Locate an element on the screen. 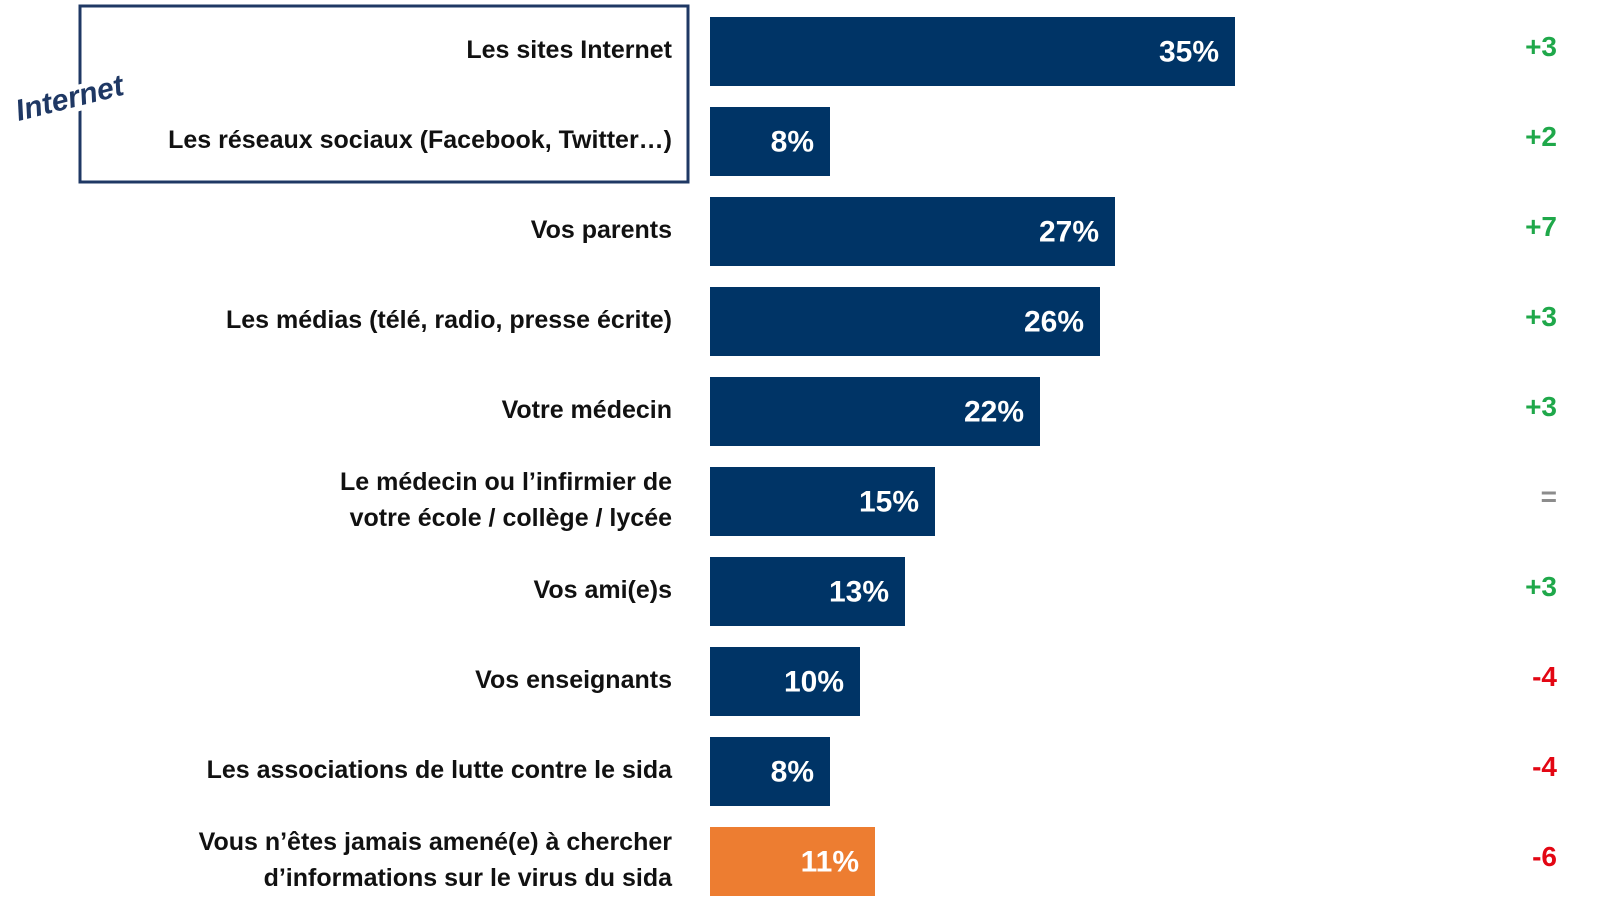  value-label: 10% is located at coordinates (814, 681).